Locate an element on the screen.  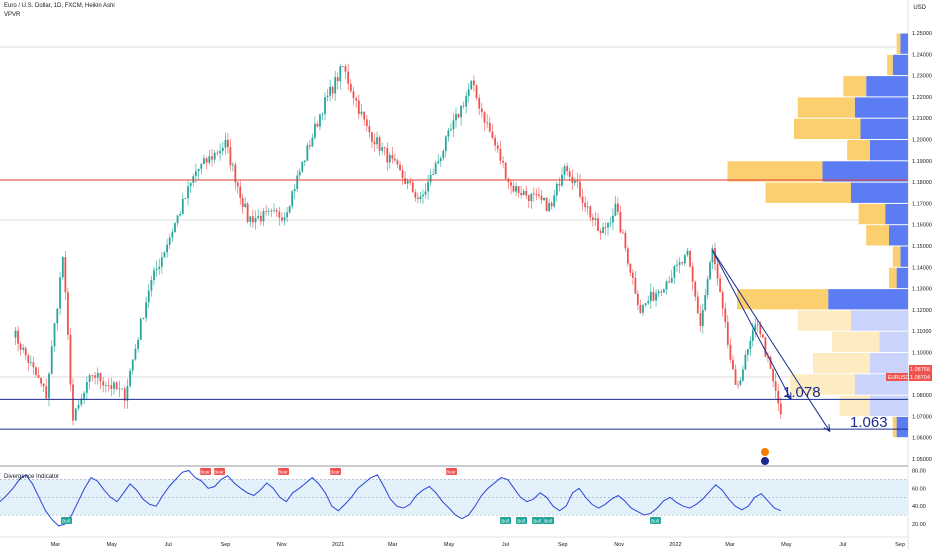
price-tick-label: 1.08000 is located at coordinates (922, 396).